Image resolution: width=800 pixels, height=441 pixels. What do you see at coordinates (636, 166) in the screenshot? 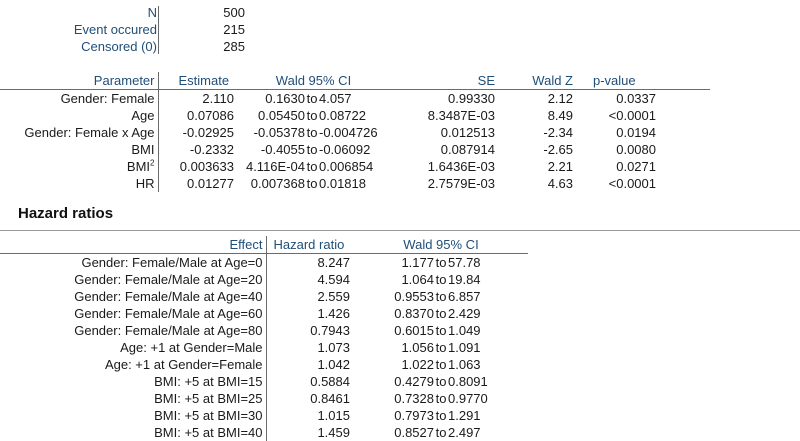
I see `pvalue-cell: 0.0271` at bounding box center [636, 166].